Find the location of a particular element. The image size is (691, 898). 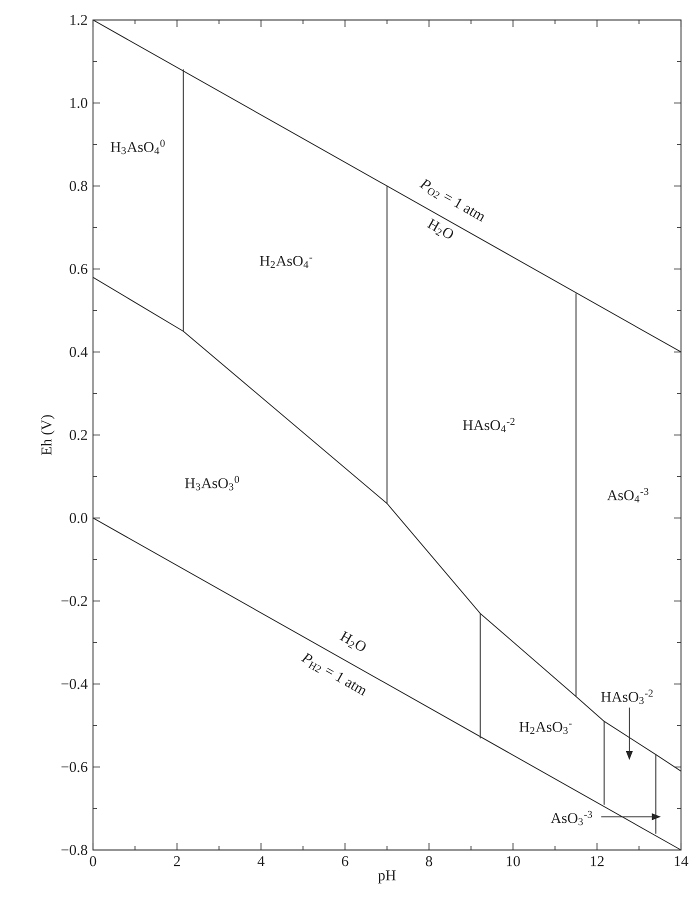

annotation: P$_{H2}$ = 1 atm is located at coordinates (333, 674).